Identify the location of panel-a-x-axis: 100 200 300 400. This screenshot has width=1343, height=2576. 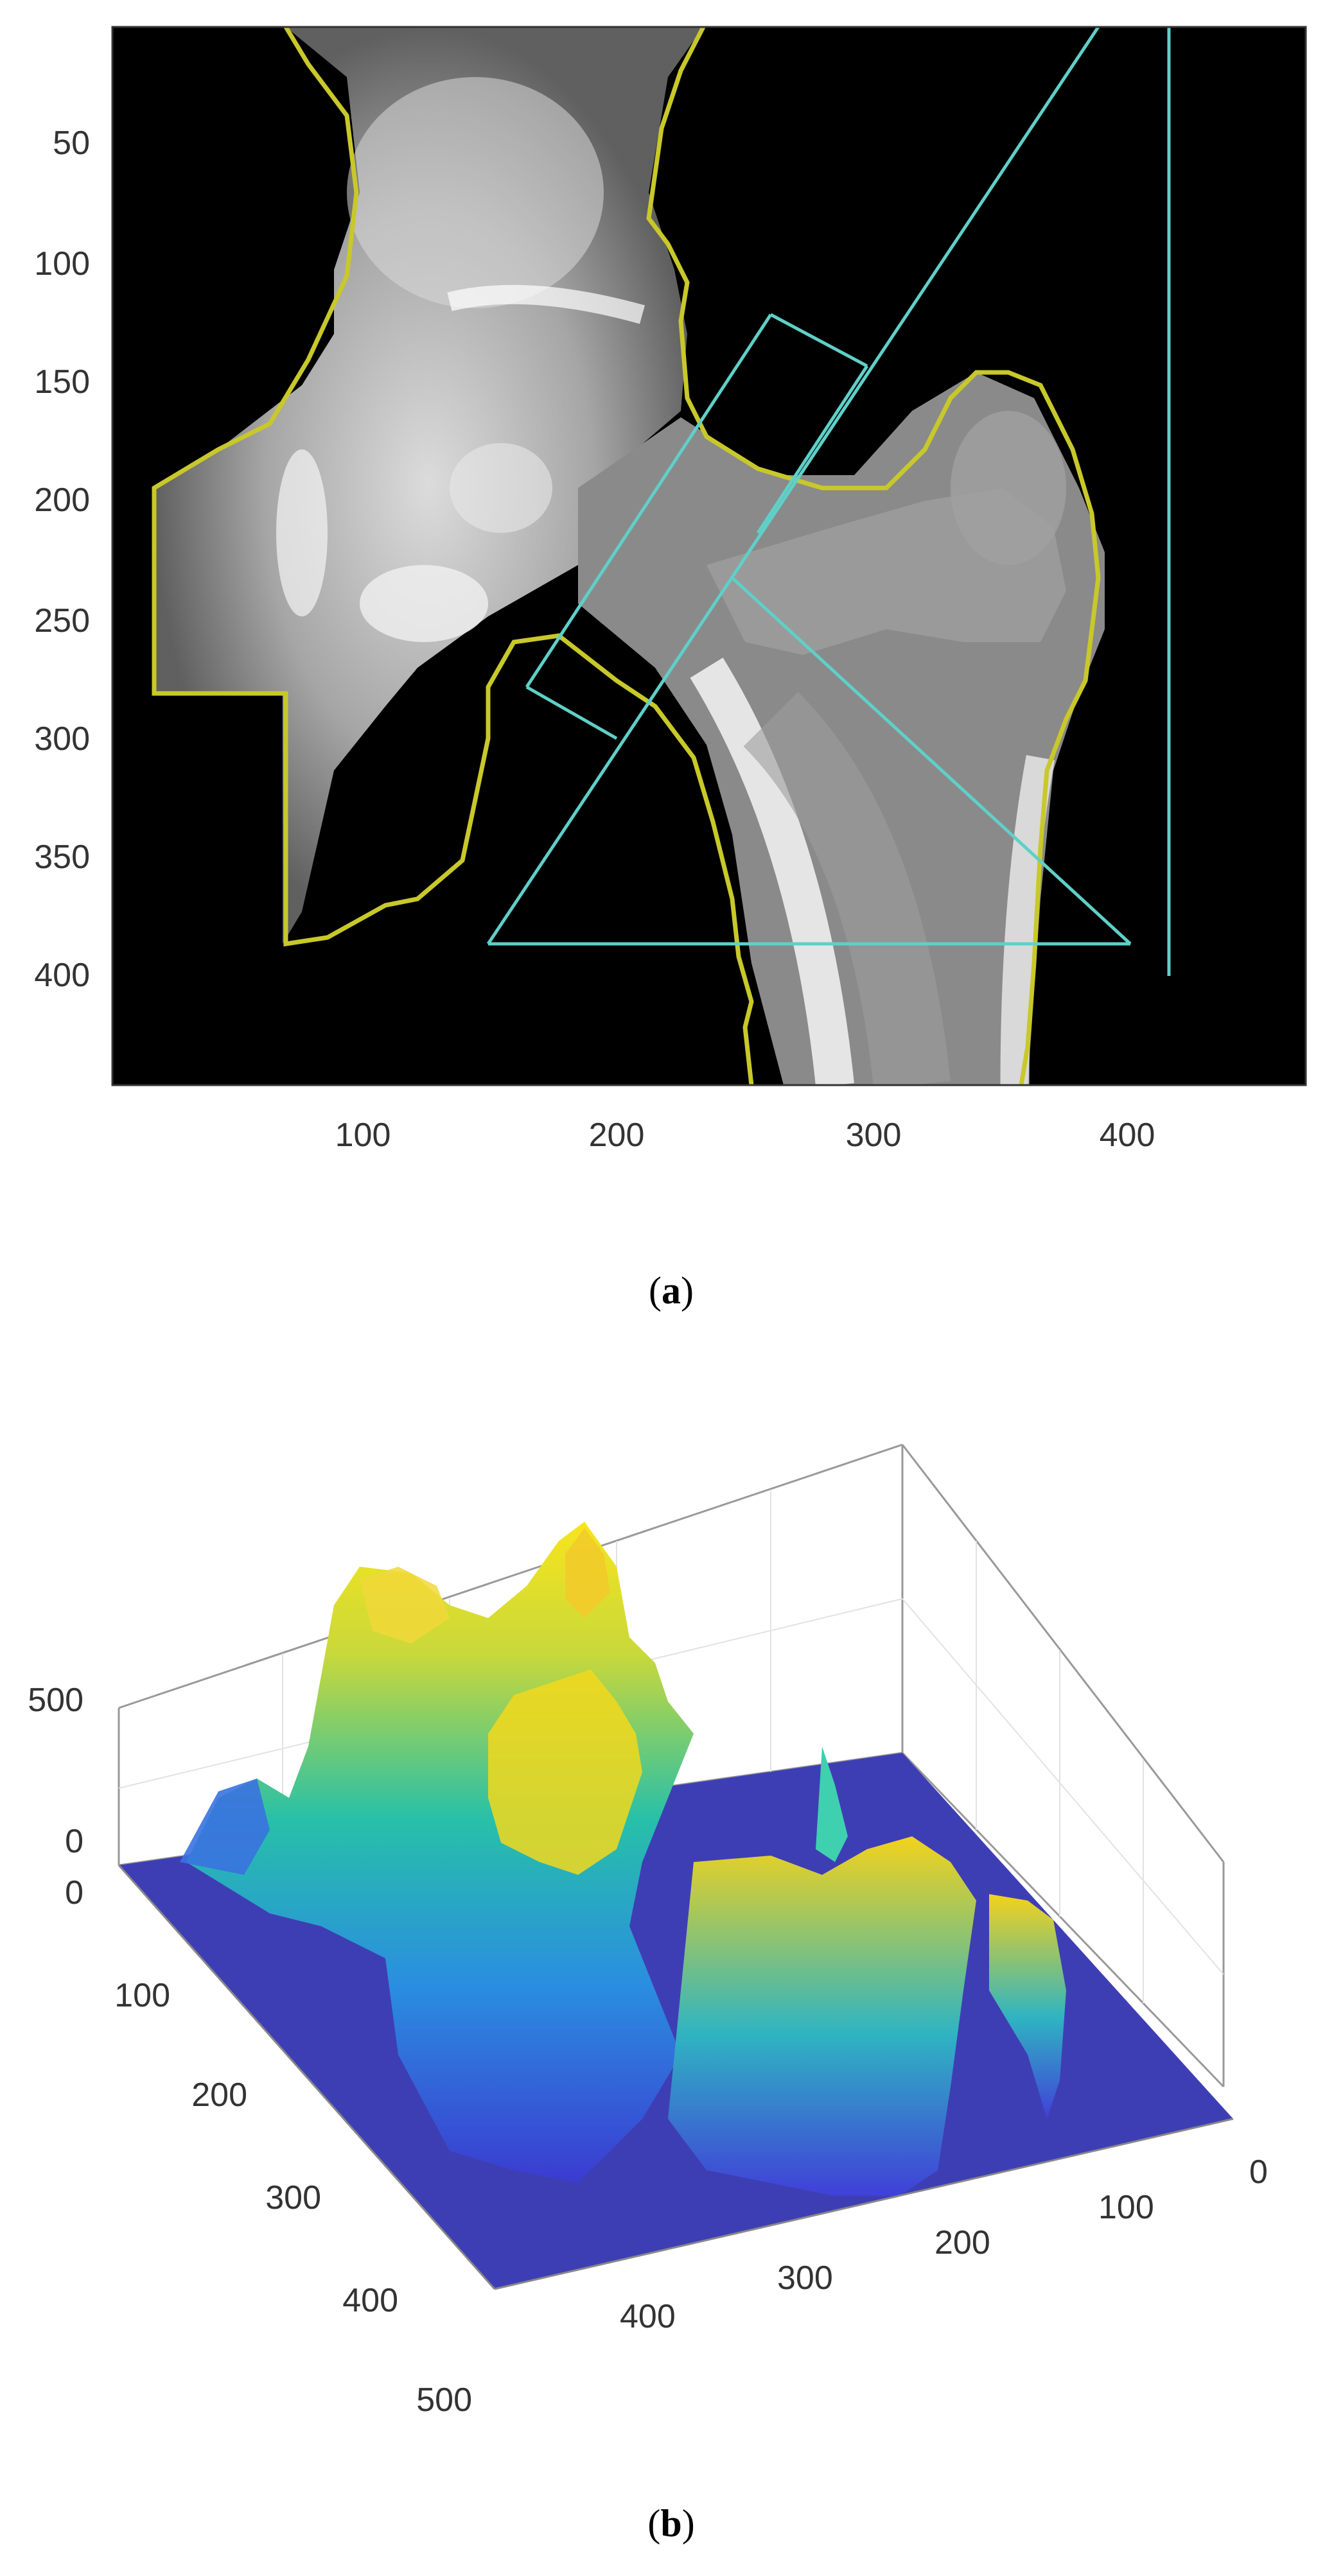
(745, 1135).